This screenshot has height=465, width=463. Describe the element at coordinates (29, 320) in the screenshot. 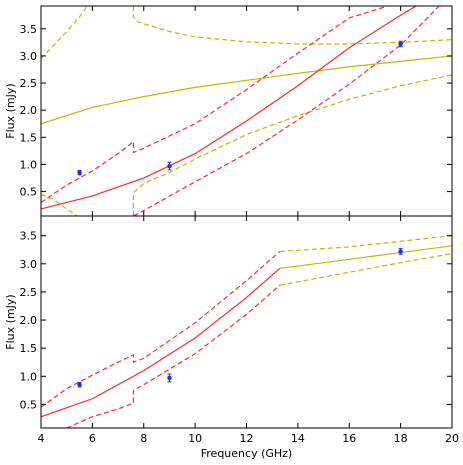

I see `bottom-panel-y-tick-label: 2.0` at that location.